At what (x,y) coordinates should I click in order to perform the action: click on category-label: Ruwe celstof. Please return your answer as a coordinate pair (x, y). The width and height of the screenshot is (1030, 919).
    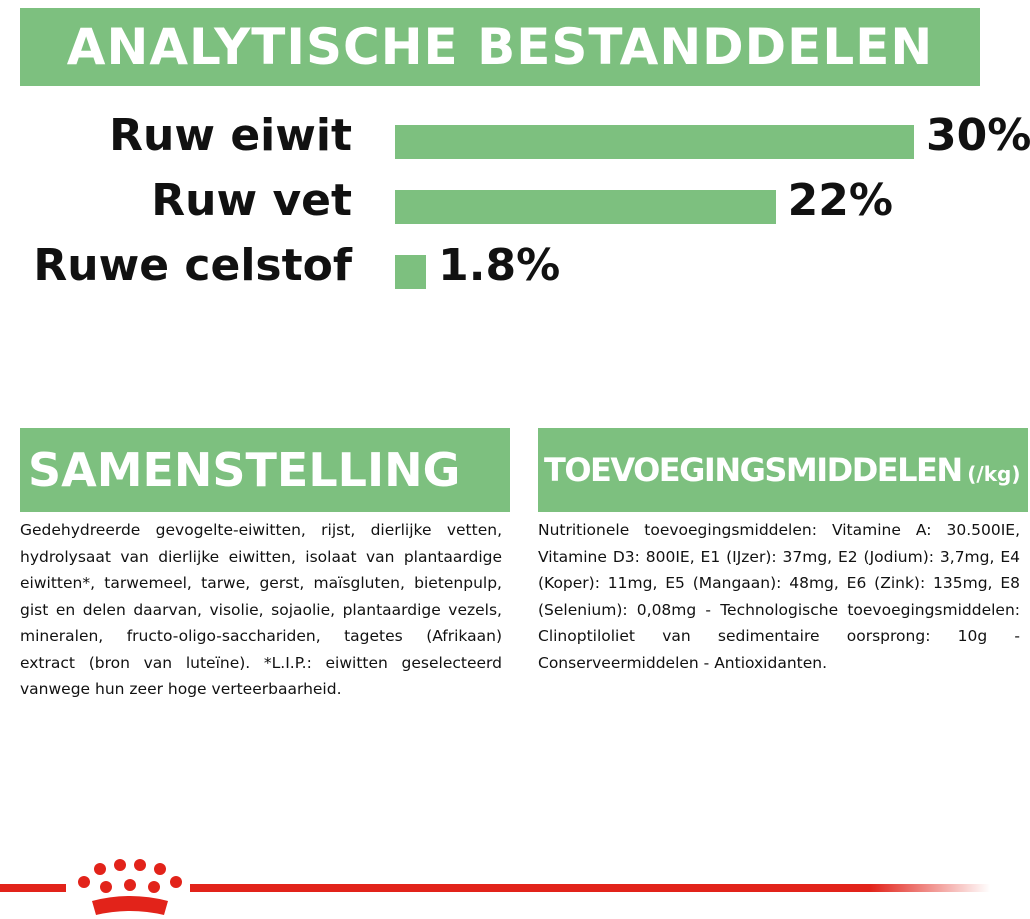
    Looking at the image, I should click on (192, 265).